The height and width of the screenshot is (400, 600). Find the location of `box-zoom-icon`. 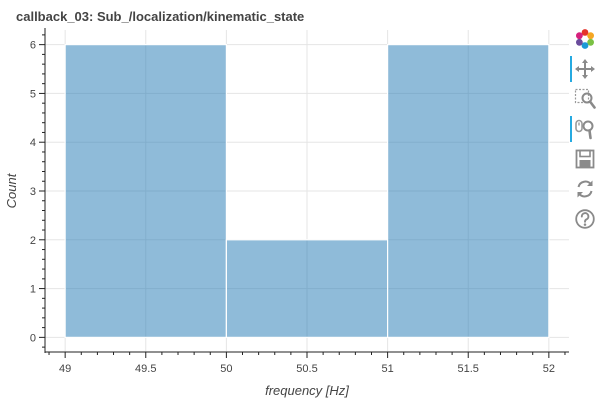

box-zoom-icon is located at coordinates (585, 98).